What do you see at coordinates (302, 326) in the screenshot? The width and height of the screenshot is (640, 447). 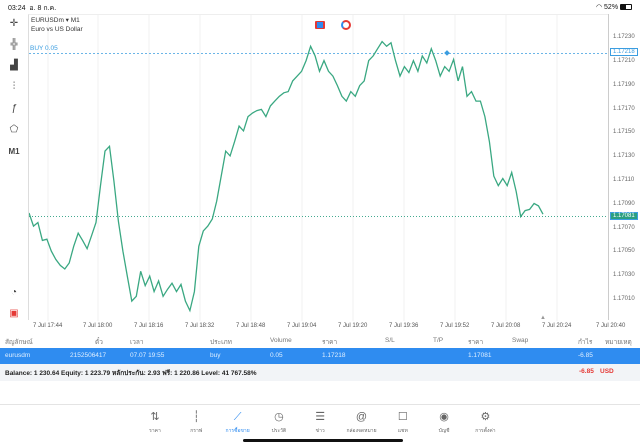 I see `time-tick: 7 Jul 19:04` at bounding box center [302, 326].